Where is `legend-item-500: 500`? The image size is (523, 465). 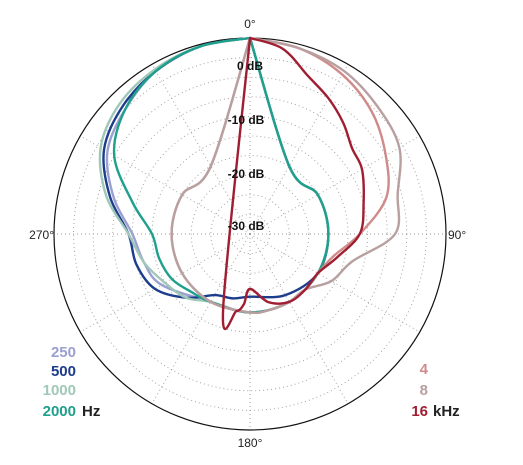 legend-item-500: 500 is located at coordinates (63, 371).